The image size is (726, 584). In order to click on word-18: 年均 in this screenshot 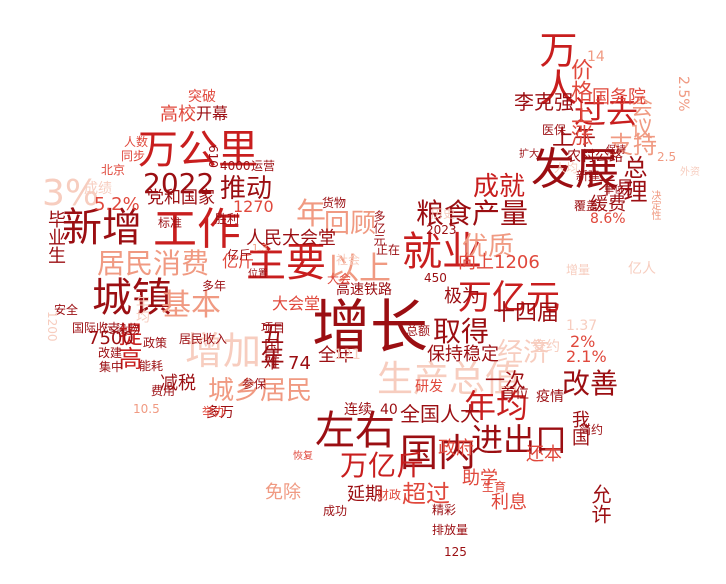, I will do `click(496, 406)`.